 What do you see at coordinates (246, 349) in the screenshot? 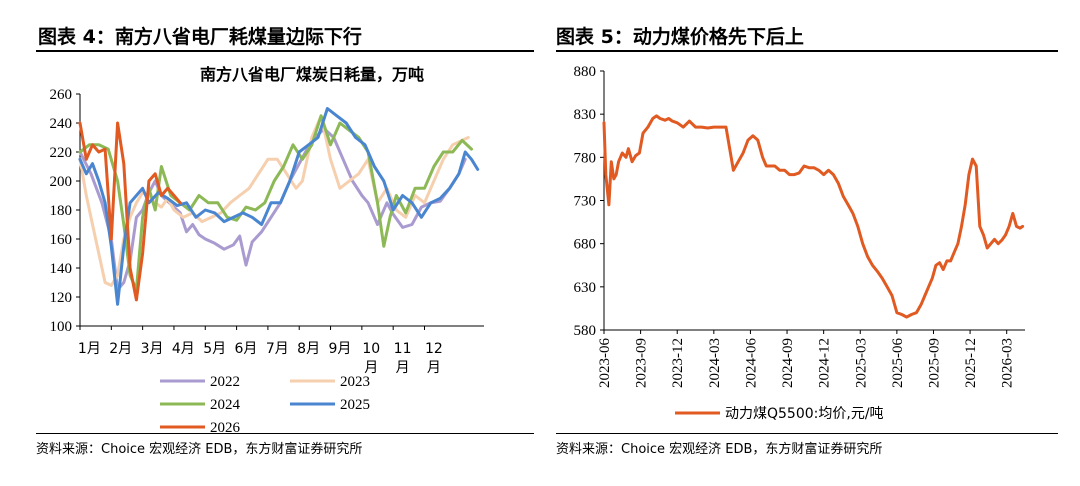
I see `x-tick-label: 6月` at bounding box center [246, 349].